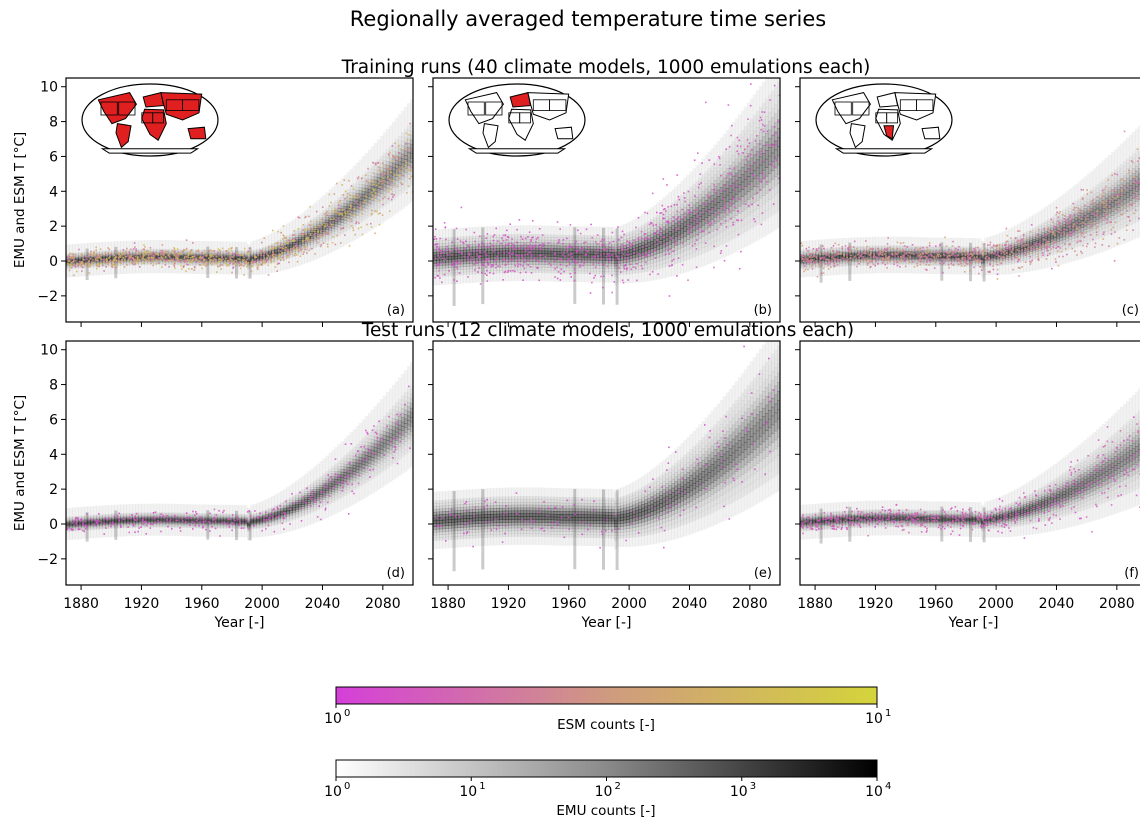 Image resolution: width=1140 pixels, height=822 pixels. Describe the element at coordinates (888, 786) in the screenshot. I see `colorbar-tick-exponent: 4` at that location.